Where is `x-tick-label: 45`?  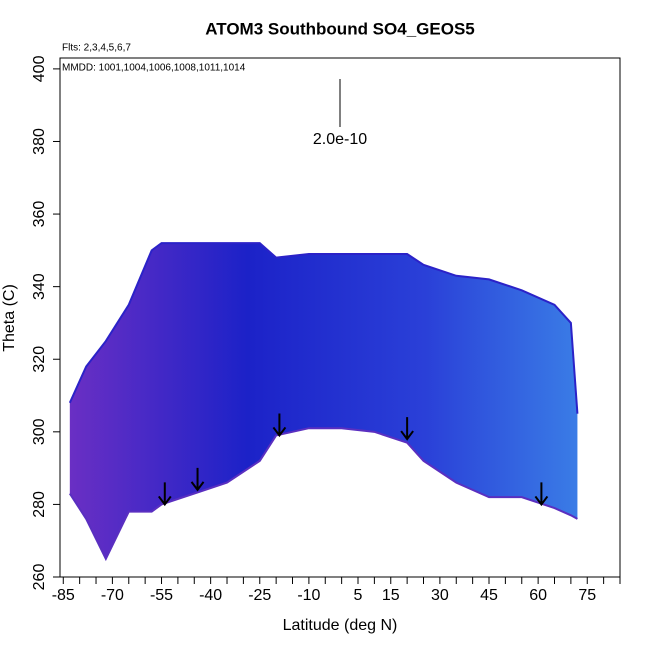
x-tick-label: 45 is located at coordinates (489, 595).